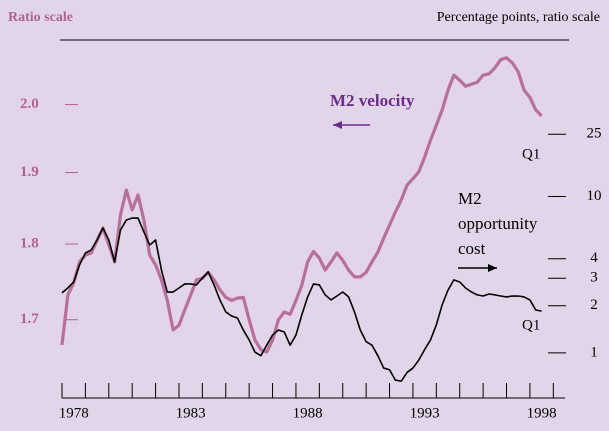 This screenshot has width=609, height=431. Describe the element at coordinates (594, 196) in the screenshot. I see `y2-tick-label: 10` at that location.